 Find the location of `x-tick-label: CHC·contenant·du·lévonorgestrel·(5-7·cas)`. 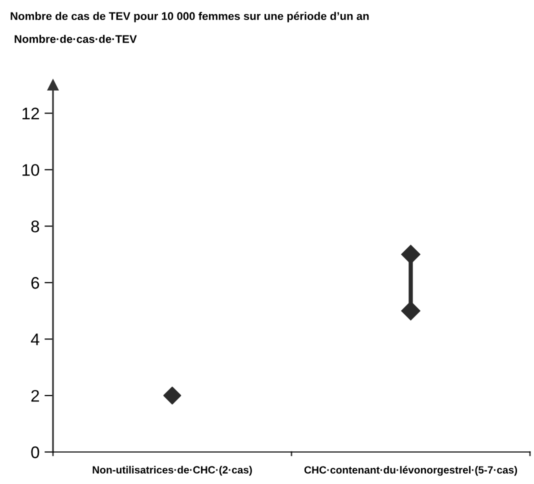

x-tick-label: CHC·contenant·du·lévonorgestrel·(5-7·cas) is located at coordinates (411, 471).